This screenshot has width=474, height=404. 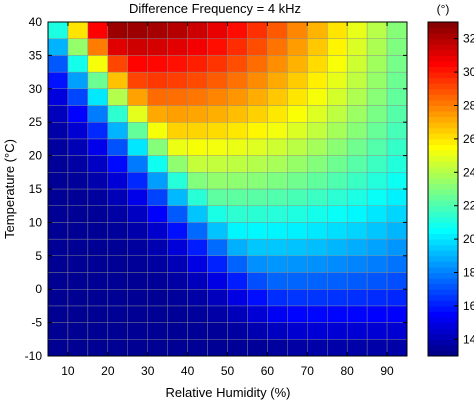 What do you see at coordinates (468, 239) in the screenshot?
I see `colorbar-tick-label: 20` at bounding box center [468, 239].